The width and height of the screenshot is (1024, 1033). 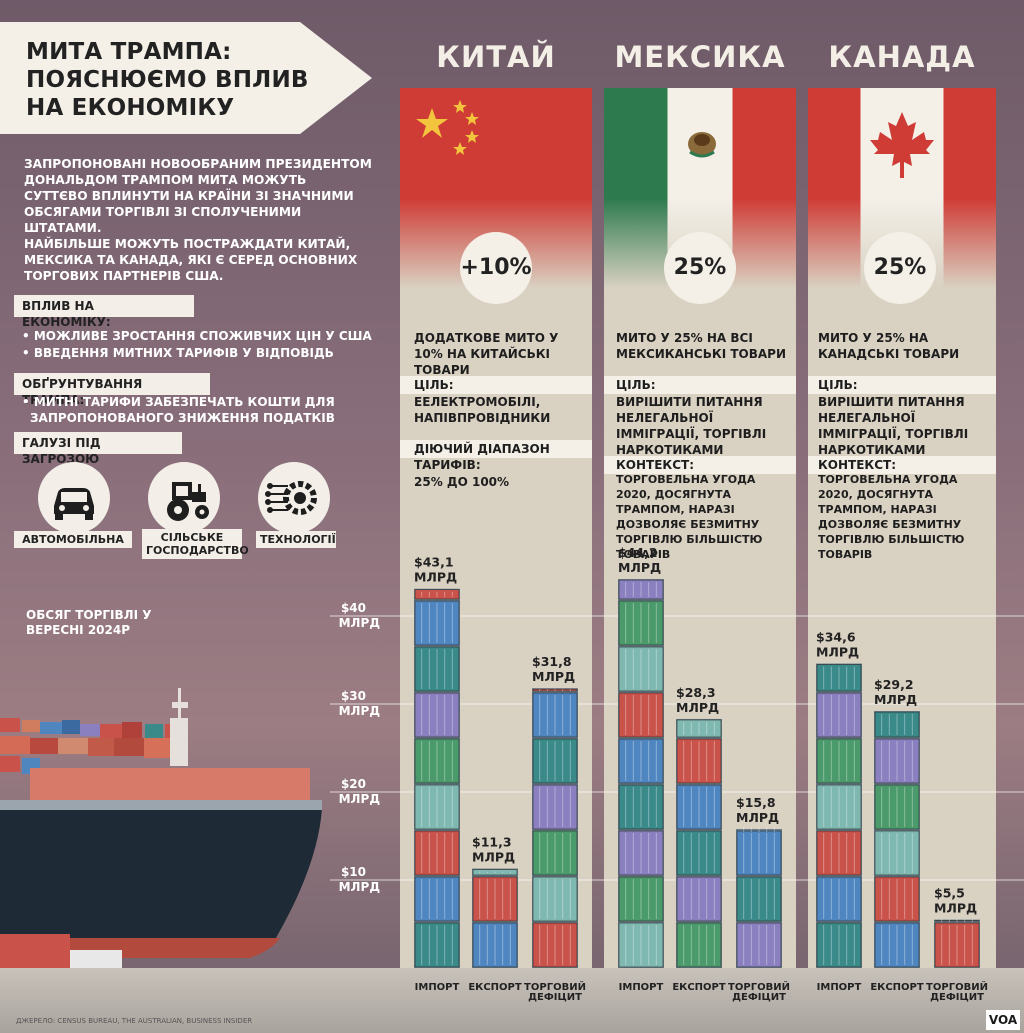 What do you see at coordinates (182, 418) in the screenshot?
I see `rationale-item-2: ЗАПРОПОНОВАНОГО ЗНИЖЕННЯ ПОДАТКІВ` at bounding box center [182, 418].